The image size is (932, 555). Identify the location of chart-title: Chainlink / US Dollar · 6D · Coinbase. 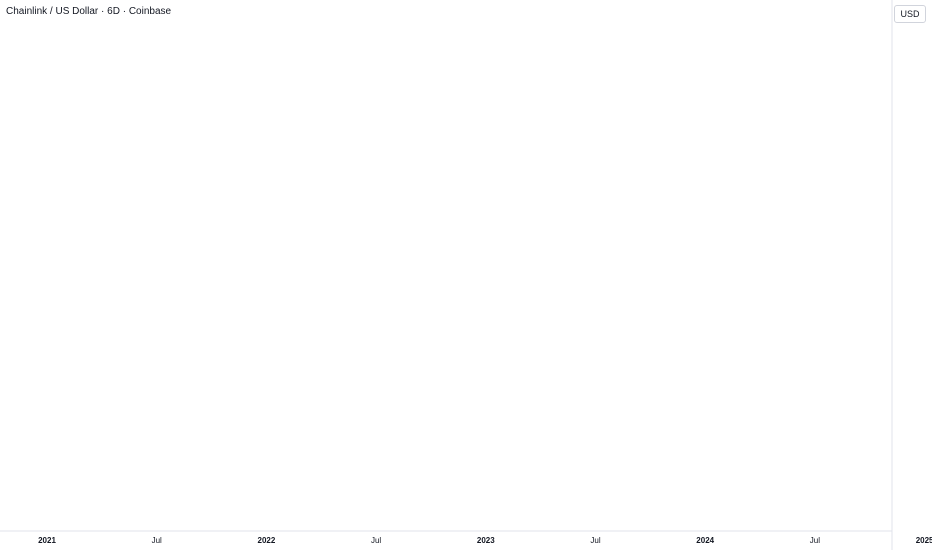
(89, 11).